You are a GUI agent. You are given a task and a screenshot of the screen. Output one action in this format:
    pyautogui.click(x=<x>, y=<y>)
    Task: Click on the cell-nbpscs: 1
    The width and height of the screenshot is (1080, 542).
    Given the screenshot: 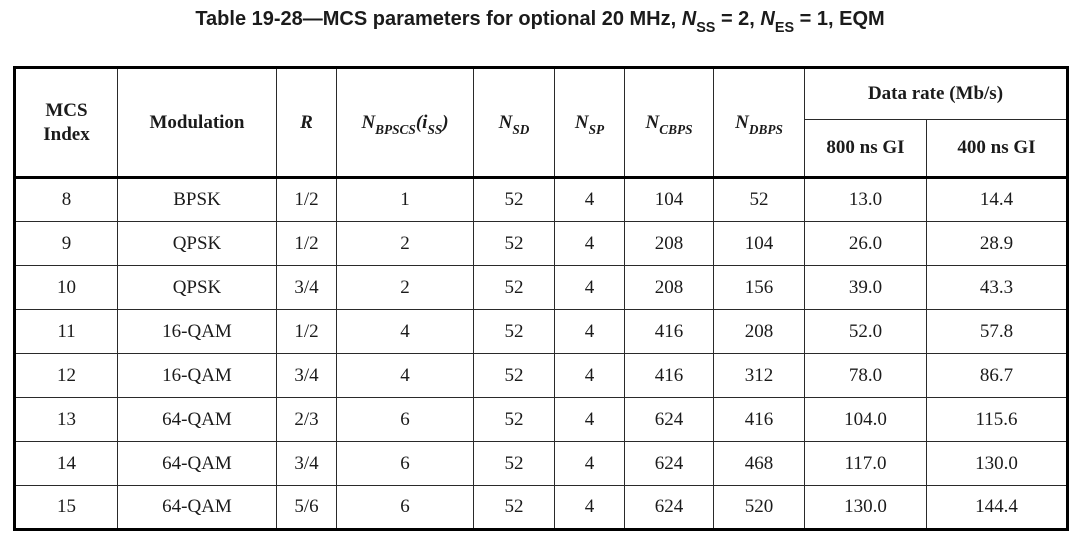 What is the action you would take?
    pyautogui.click(x=405, y=199)
    